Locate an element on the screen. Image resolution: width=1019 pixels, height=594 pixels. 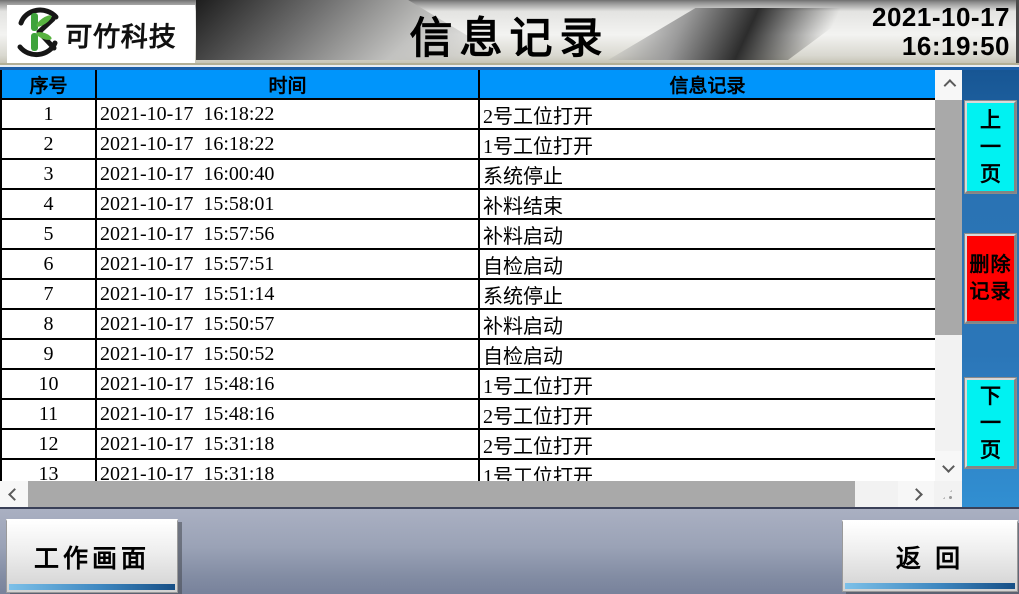
clock-date: 2021-10-17 is located at coordinates (941, 17).